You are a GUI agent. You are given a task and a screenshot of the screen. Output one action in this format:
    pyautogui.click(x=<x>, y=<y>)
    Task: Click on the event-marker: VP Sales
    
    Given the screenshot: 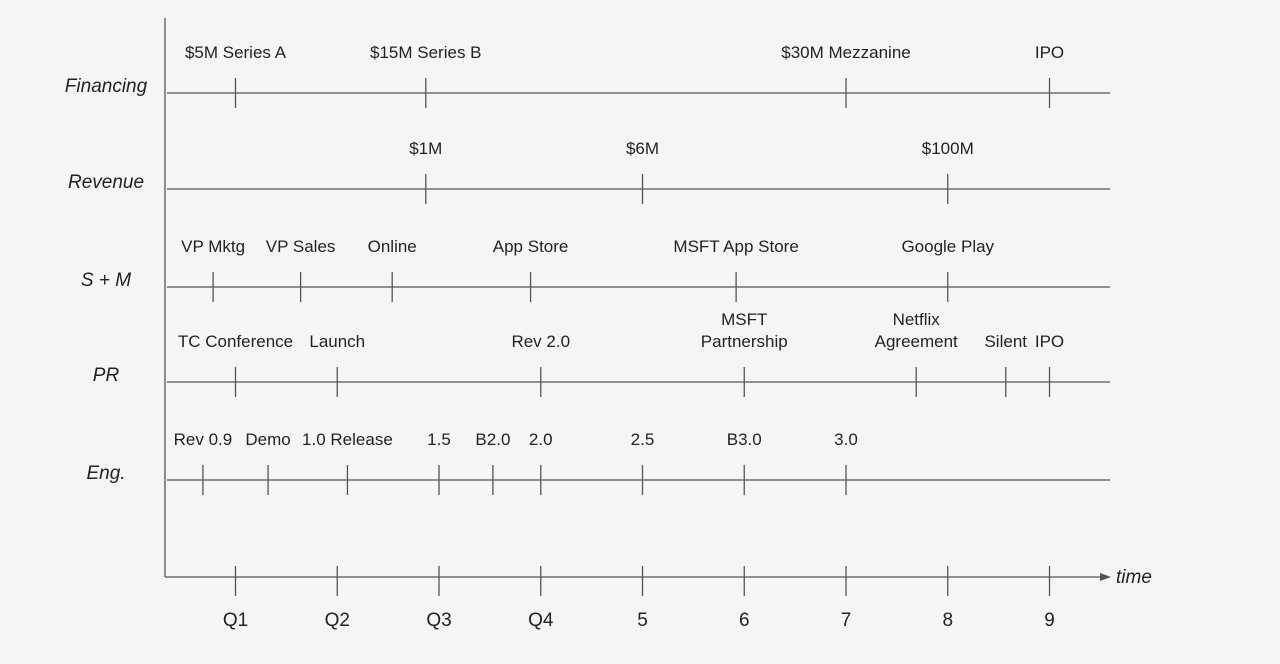 What is the action you would take?
    pyautogui.click(x=301, y=269)
    